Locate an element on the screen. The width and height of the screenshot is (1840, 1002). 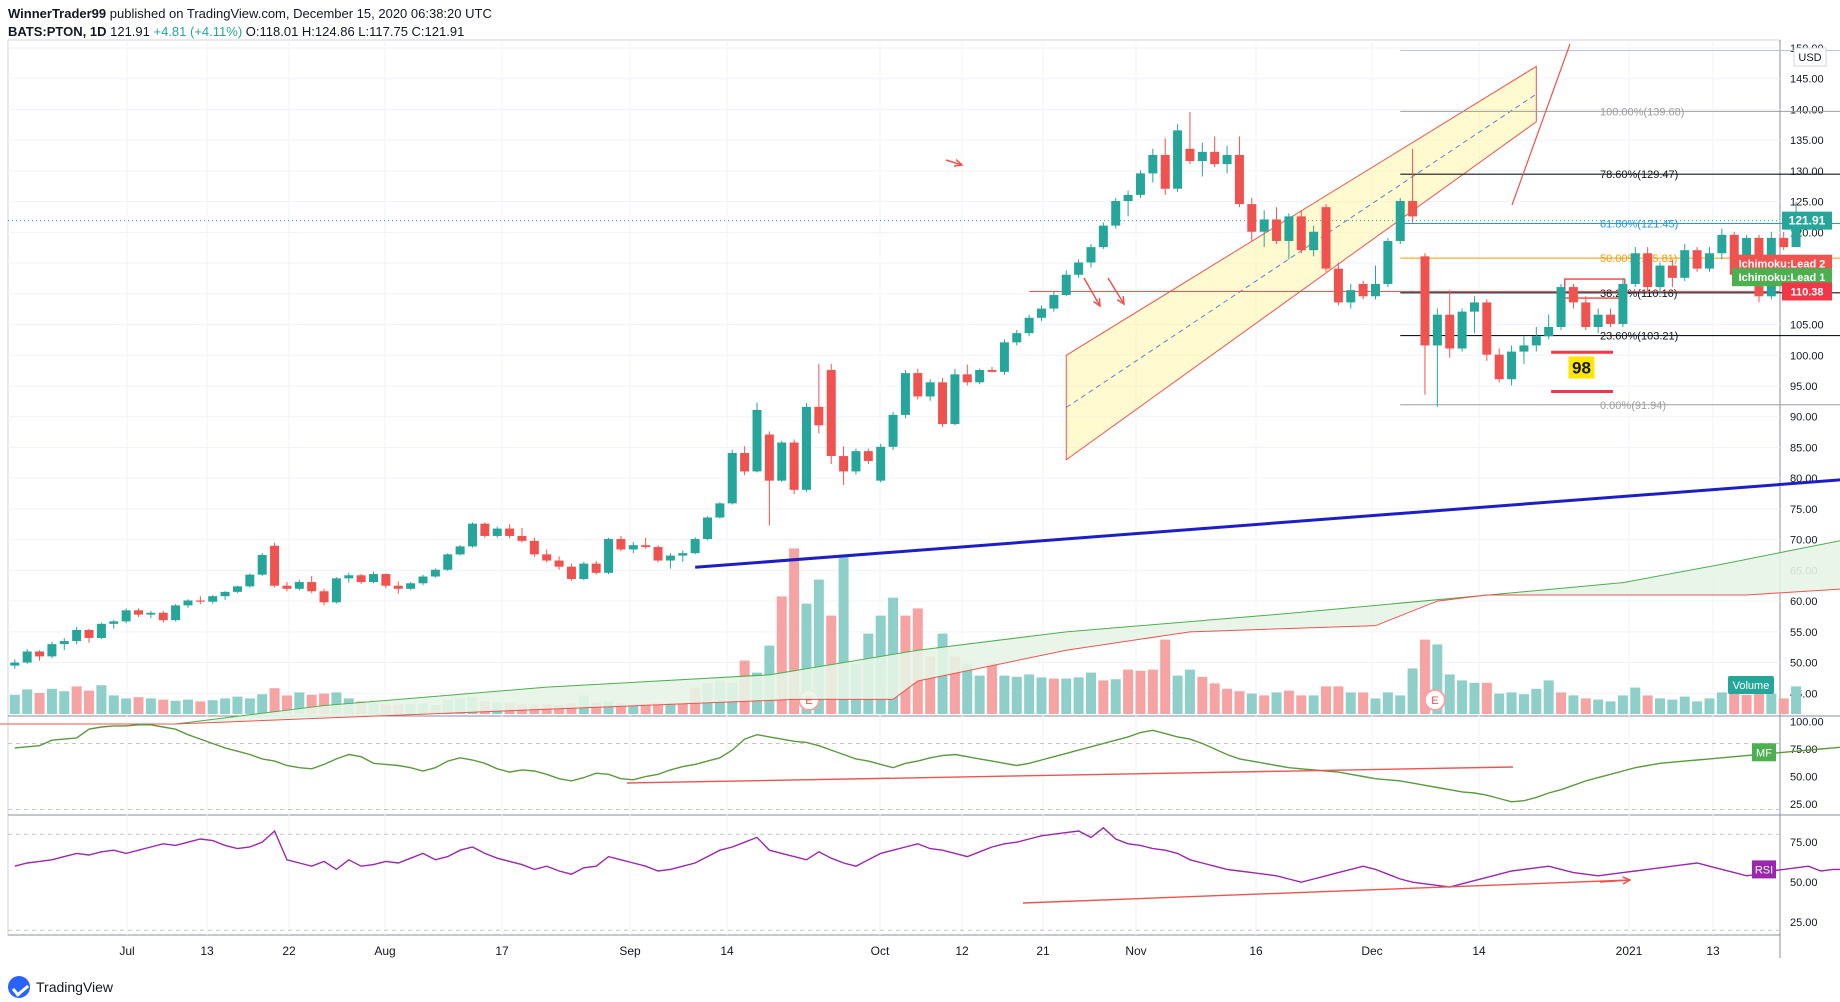
price-label-badge is located at coordinates (1807, 291).